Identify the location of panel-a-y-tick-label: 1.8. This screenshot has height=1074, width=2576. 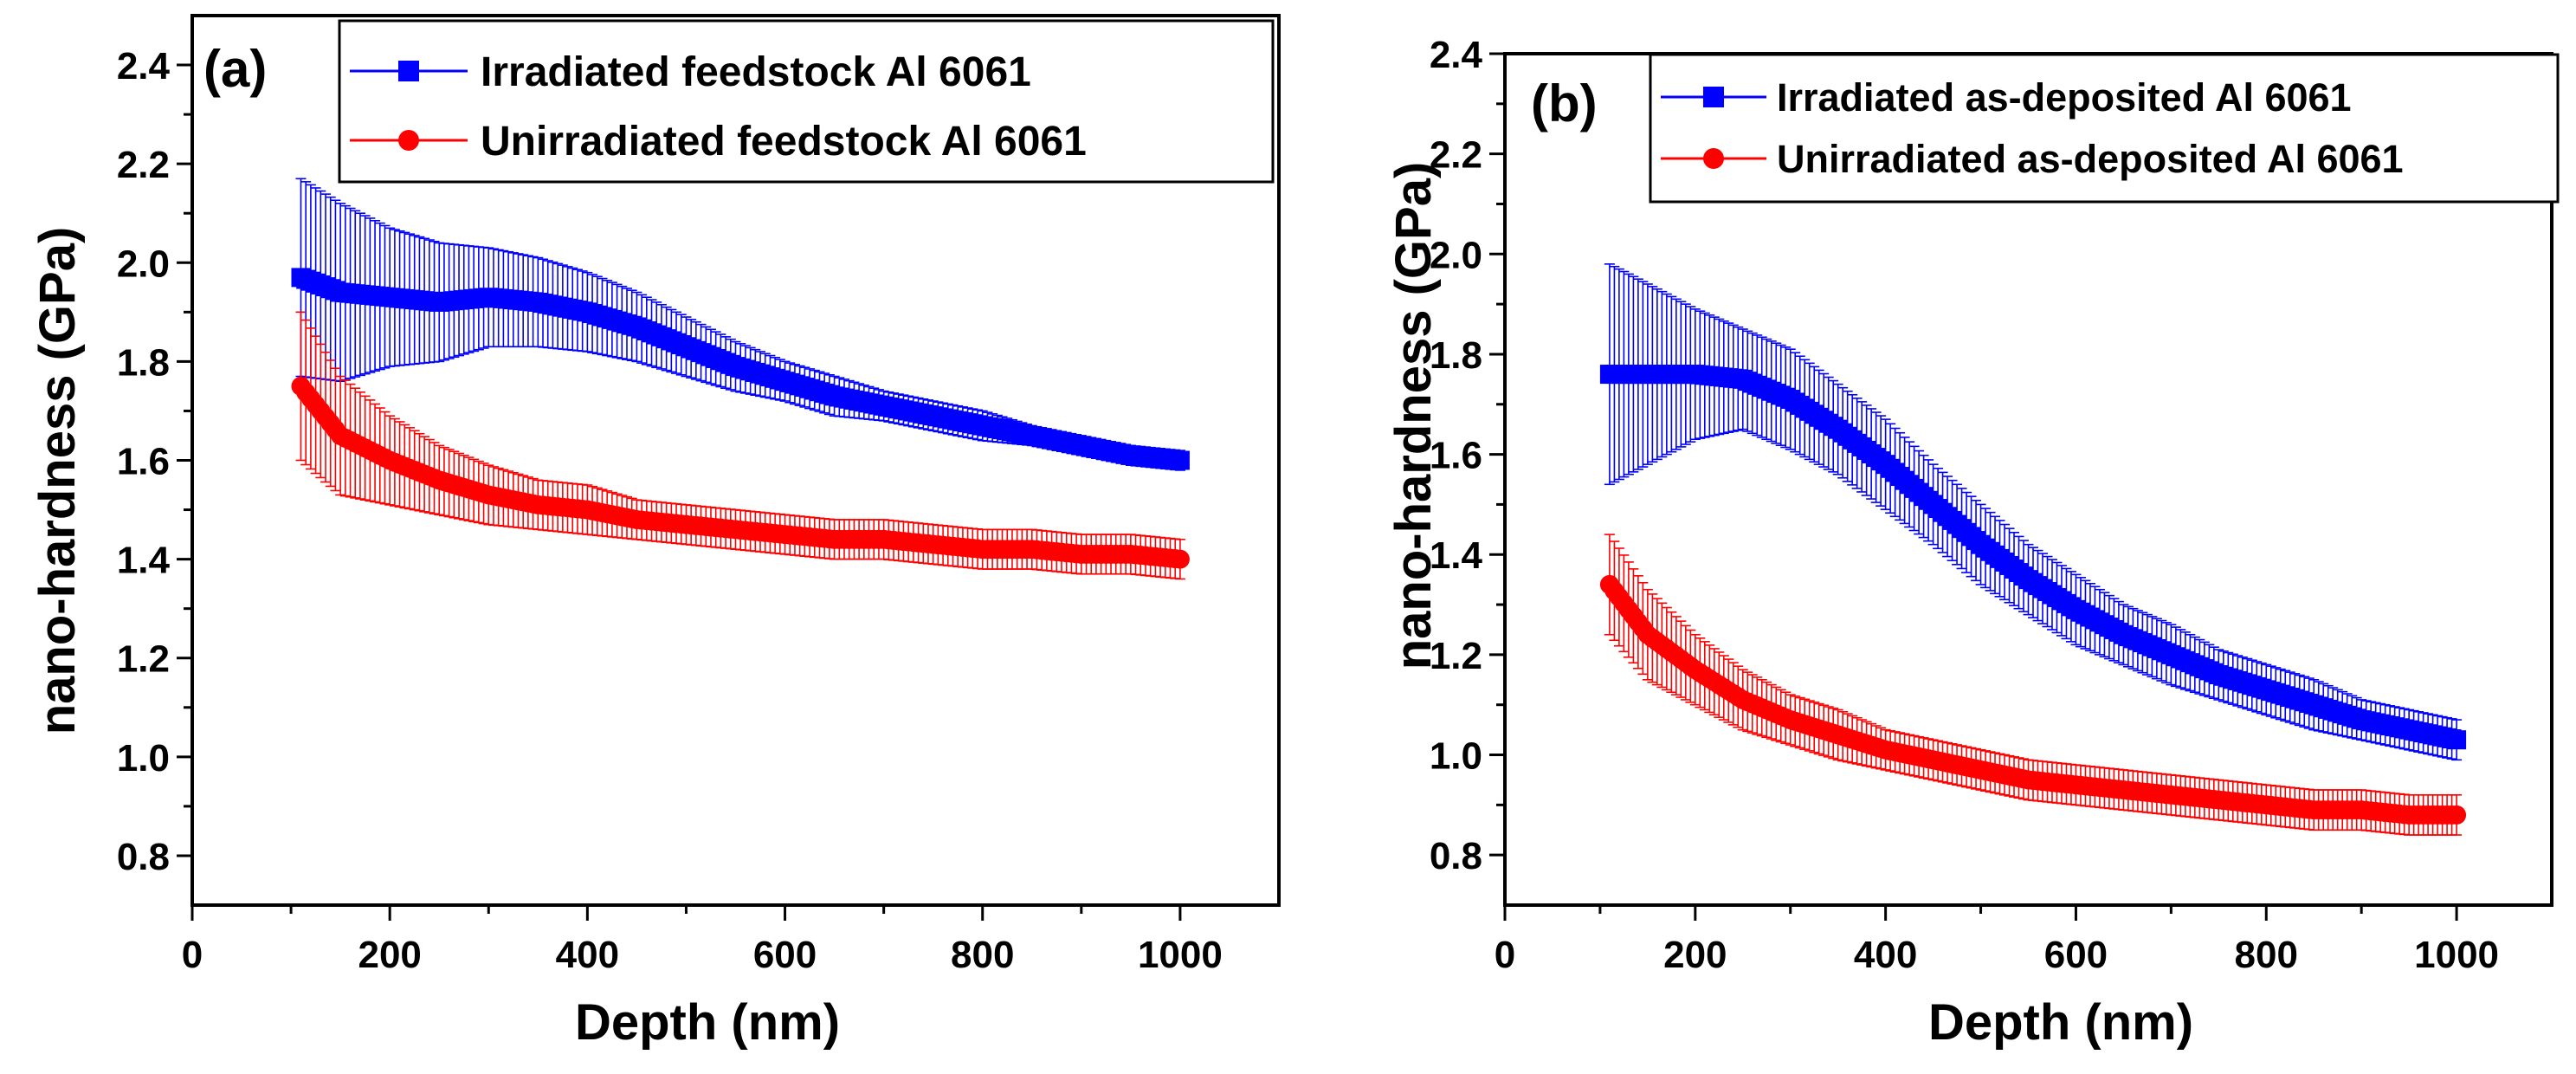
(143, 362).